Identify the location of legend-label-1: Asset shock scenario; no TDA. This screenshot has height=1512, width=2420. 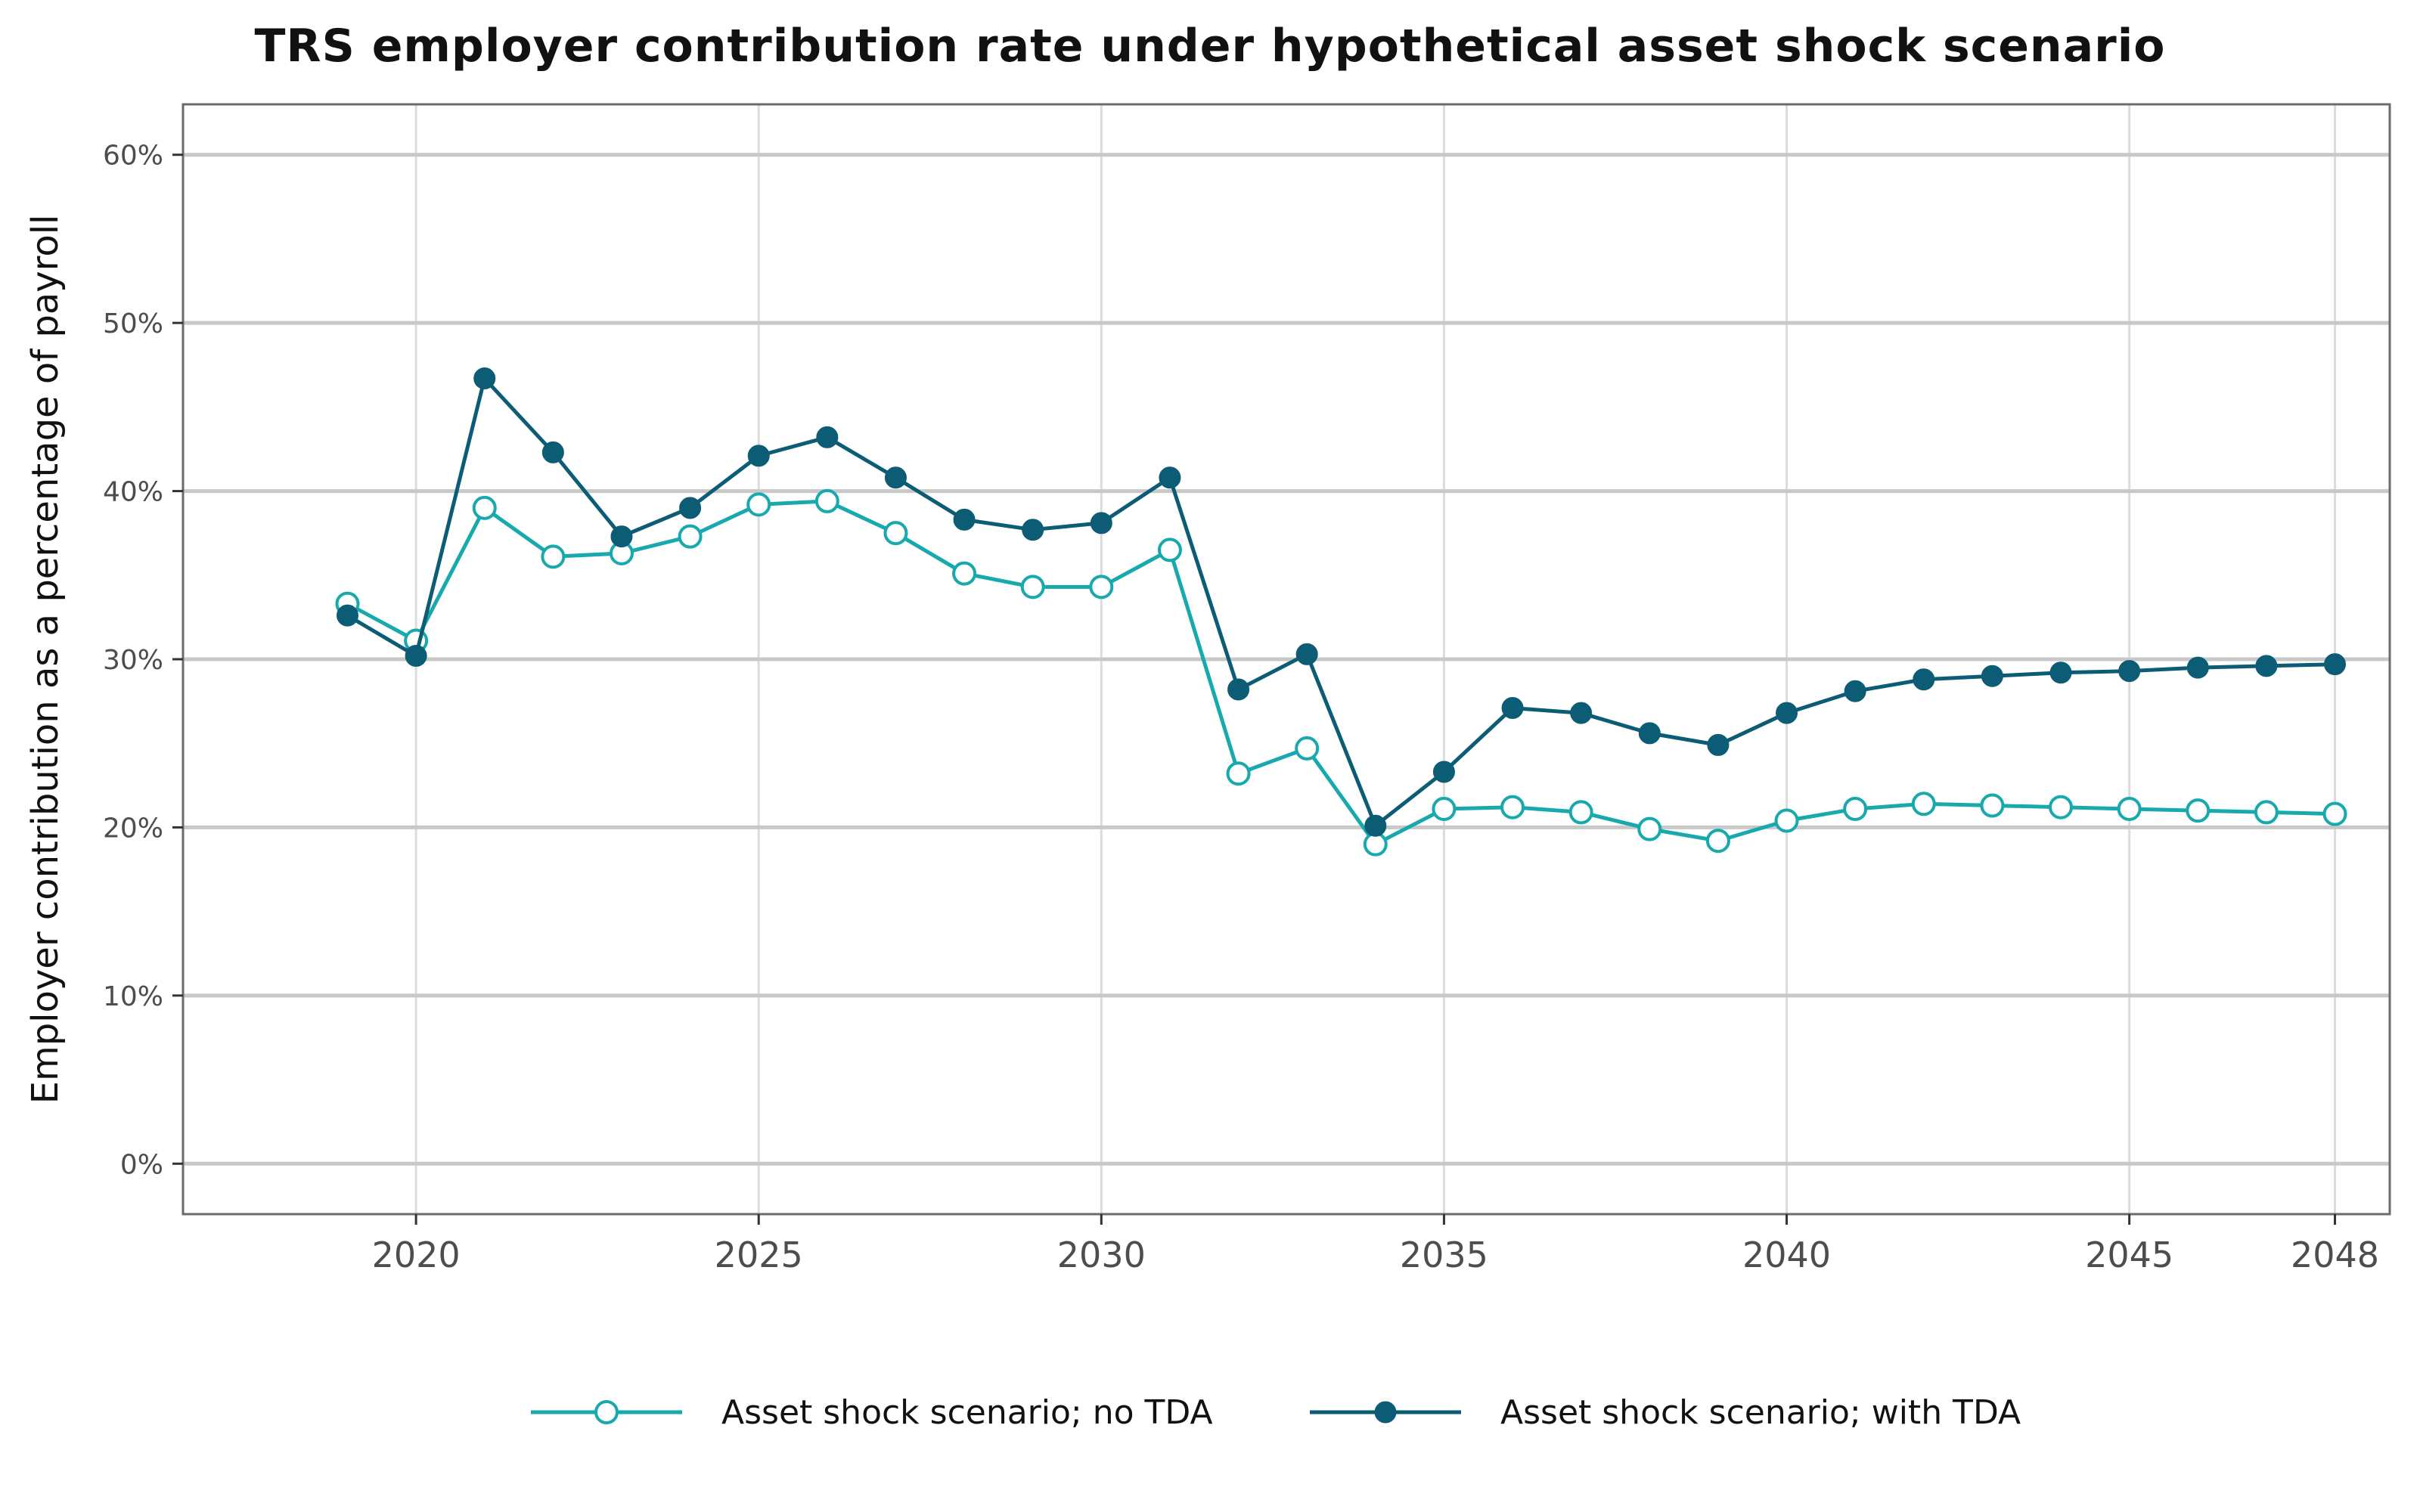
(967, 1412).